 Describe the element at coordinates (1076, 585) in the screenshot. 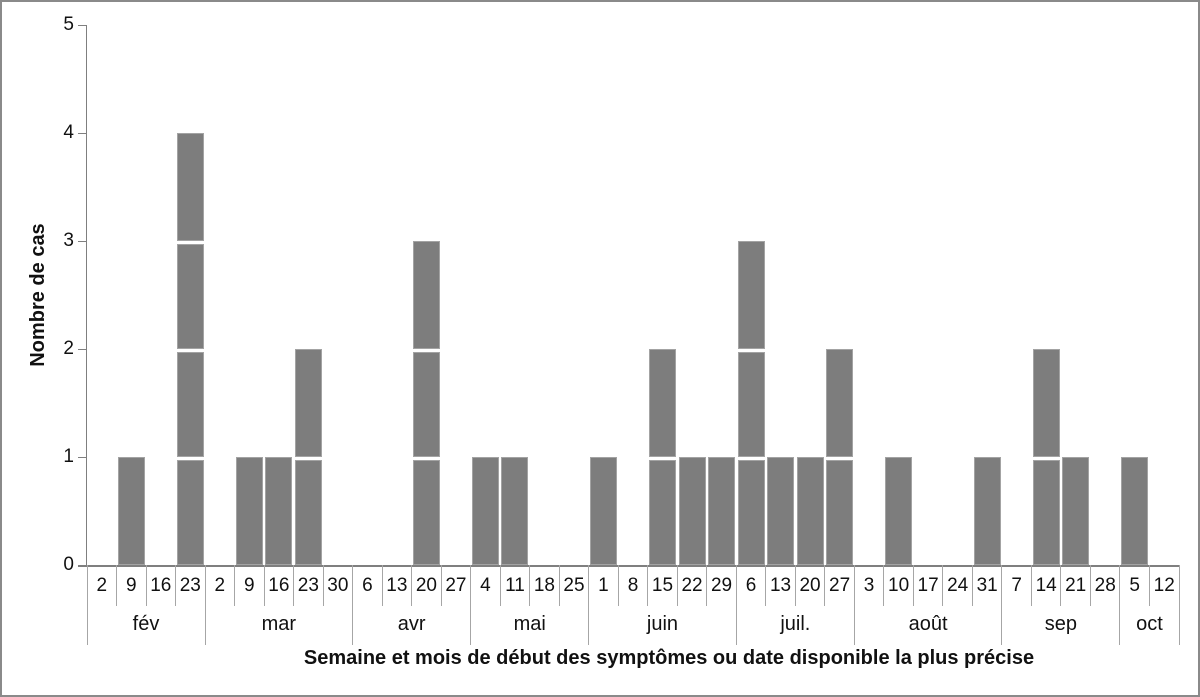

I see `week-label: 21` at that location.